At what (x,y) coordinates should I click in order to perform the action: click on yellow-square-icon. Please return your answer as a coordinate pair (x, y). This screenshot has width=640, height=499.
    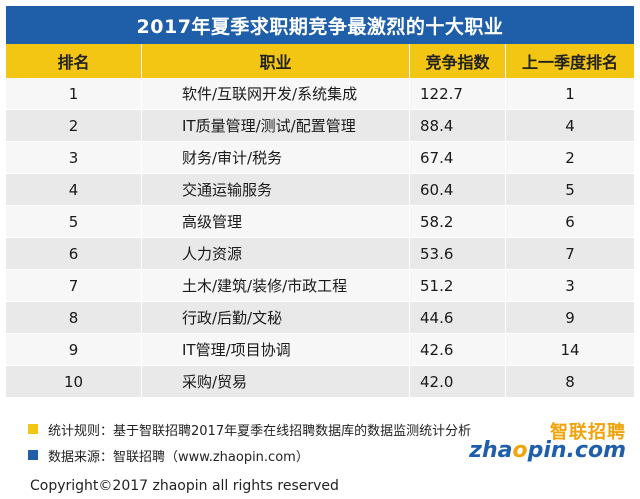
    Looking at the image, I should click on (33, 429).